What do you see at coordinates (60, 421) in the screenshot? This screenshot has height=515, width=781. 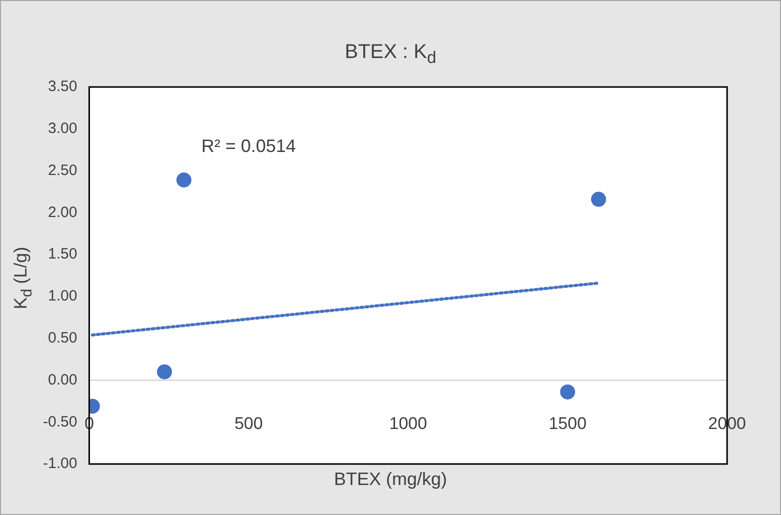 I see `y-tick-label: -0.50` at bounding box center [60, 421].